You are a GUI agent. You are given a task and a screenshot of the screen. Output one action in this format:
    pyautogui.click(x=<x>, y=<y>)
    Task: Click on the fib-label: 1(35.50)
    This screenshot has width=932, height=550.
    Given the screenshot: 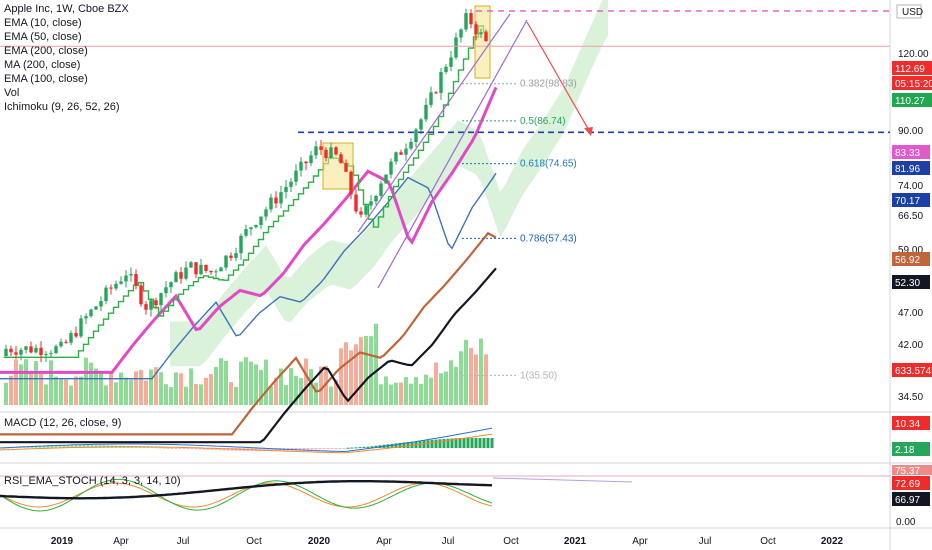 What is the action you would take?
    pyautogui.click(x=538, y=375)
    